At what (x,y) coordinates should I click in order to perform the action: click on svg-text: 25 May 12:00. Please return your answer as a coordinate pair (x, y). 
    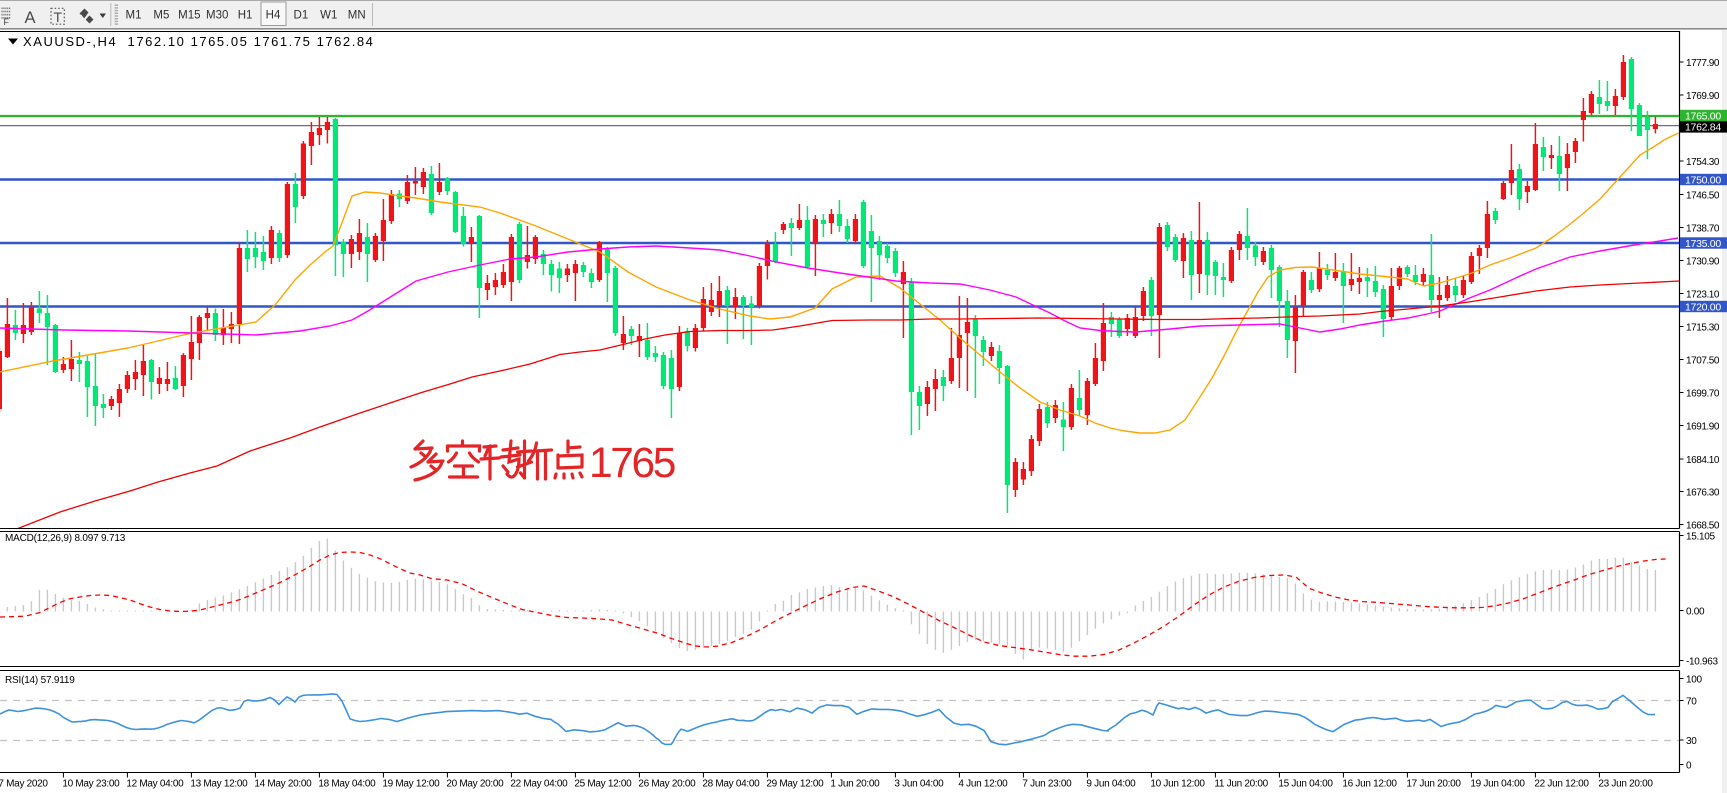
    Looking at the image, I should click on (603, 784).